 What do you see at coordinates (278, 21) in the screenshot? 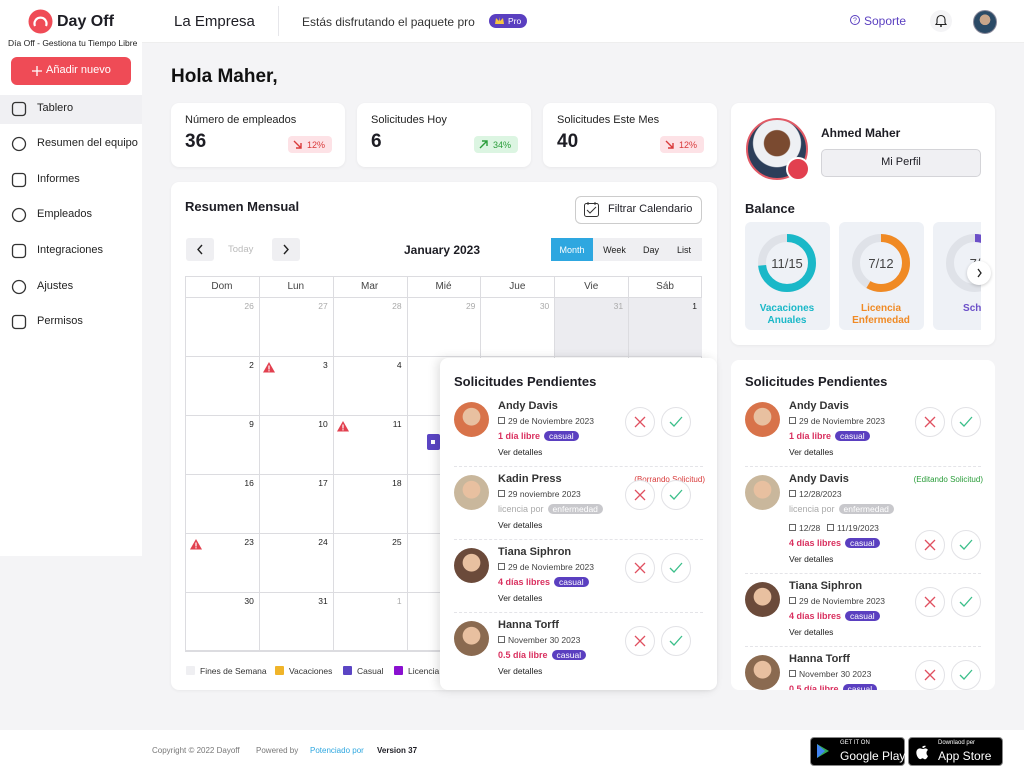
I see `header-divider` at bounding box center [278, 21].